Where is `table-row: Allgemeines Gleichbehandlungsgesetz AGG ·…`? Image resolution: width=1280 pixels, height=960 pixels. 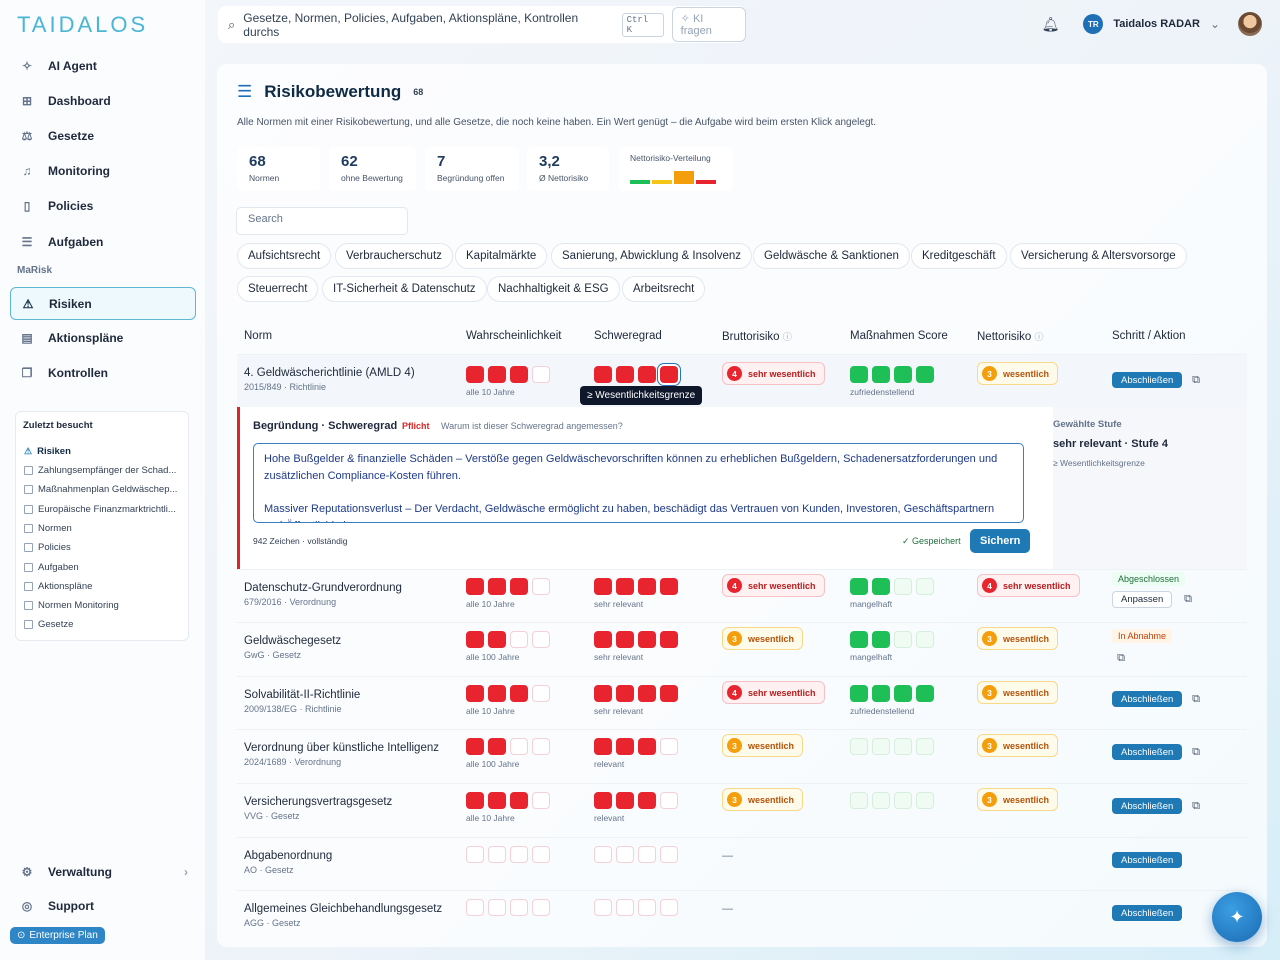 table-row: Allgemeines Gleichbehandlungsgesetz AGG ·… is located at coordinates (742, 918).